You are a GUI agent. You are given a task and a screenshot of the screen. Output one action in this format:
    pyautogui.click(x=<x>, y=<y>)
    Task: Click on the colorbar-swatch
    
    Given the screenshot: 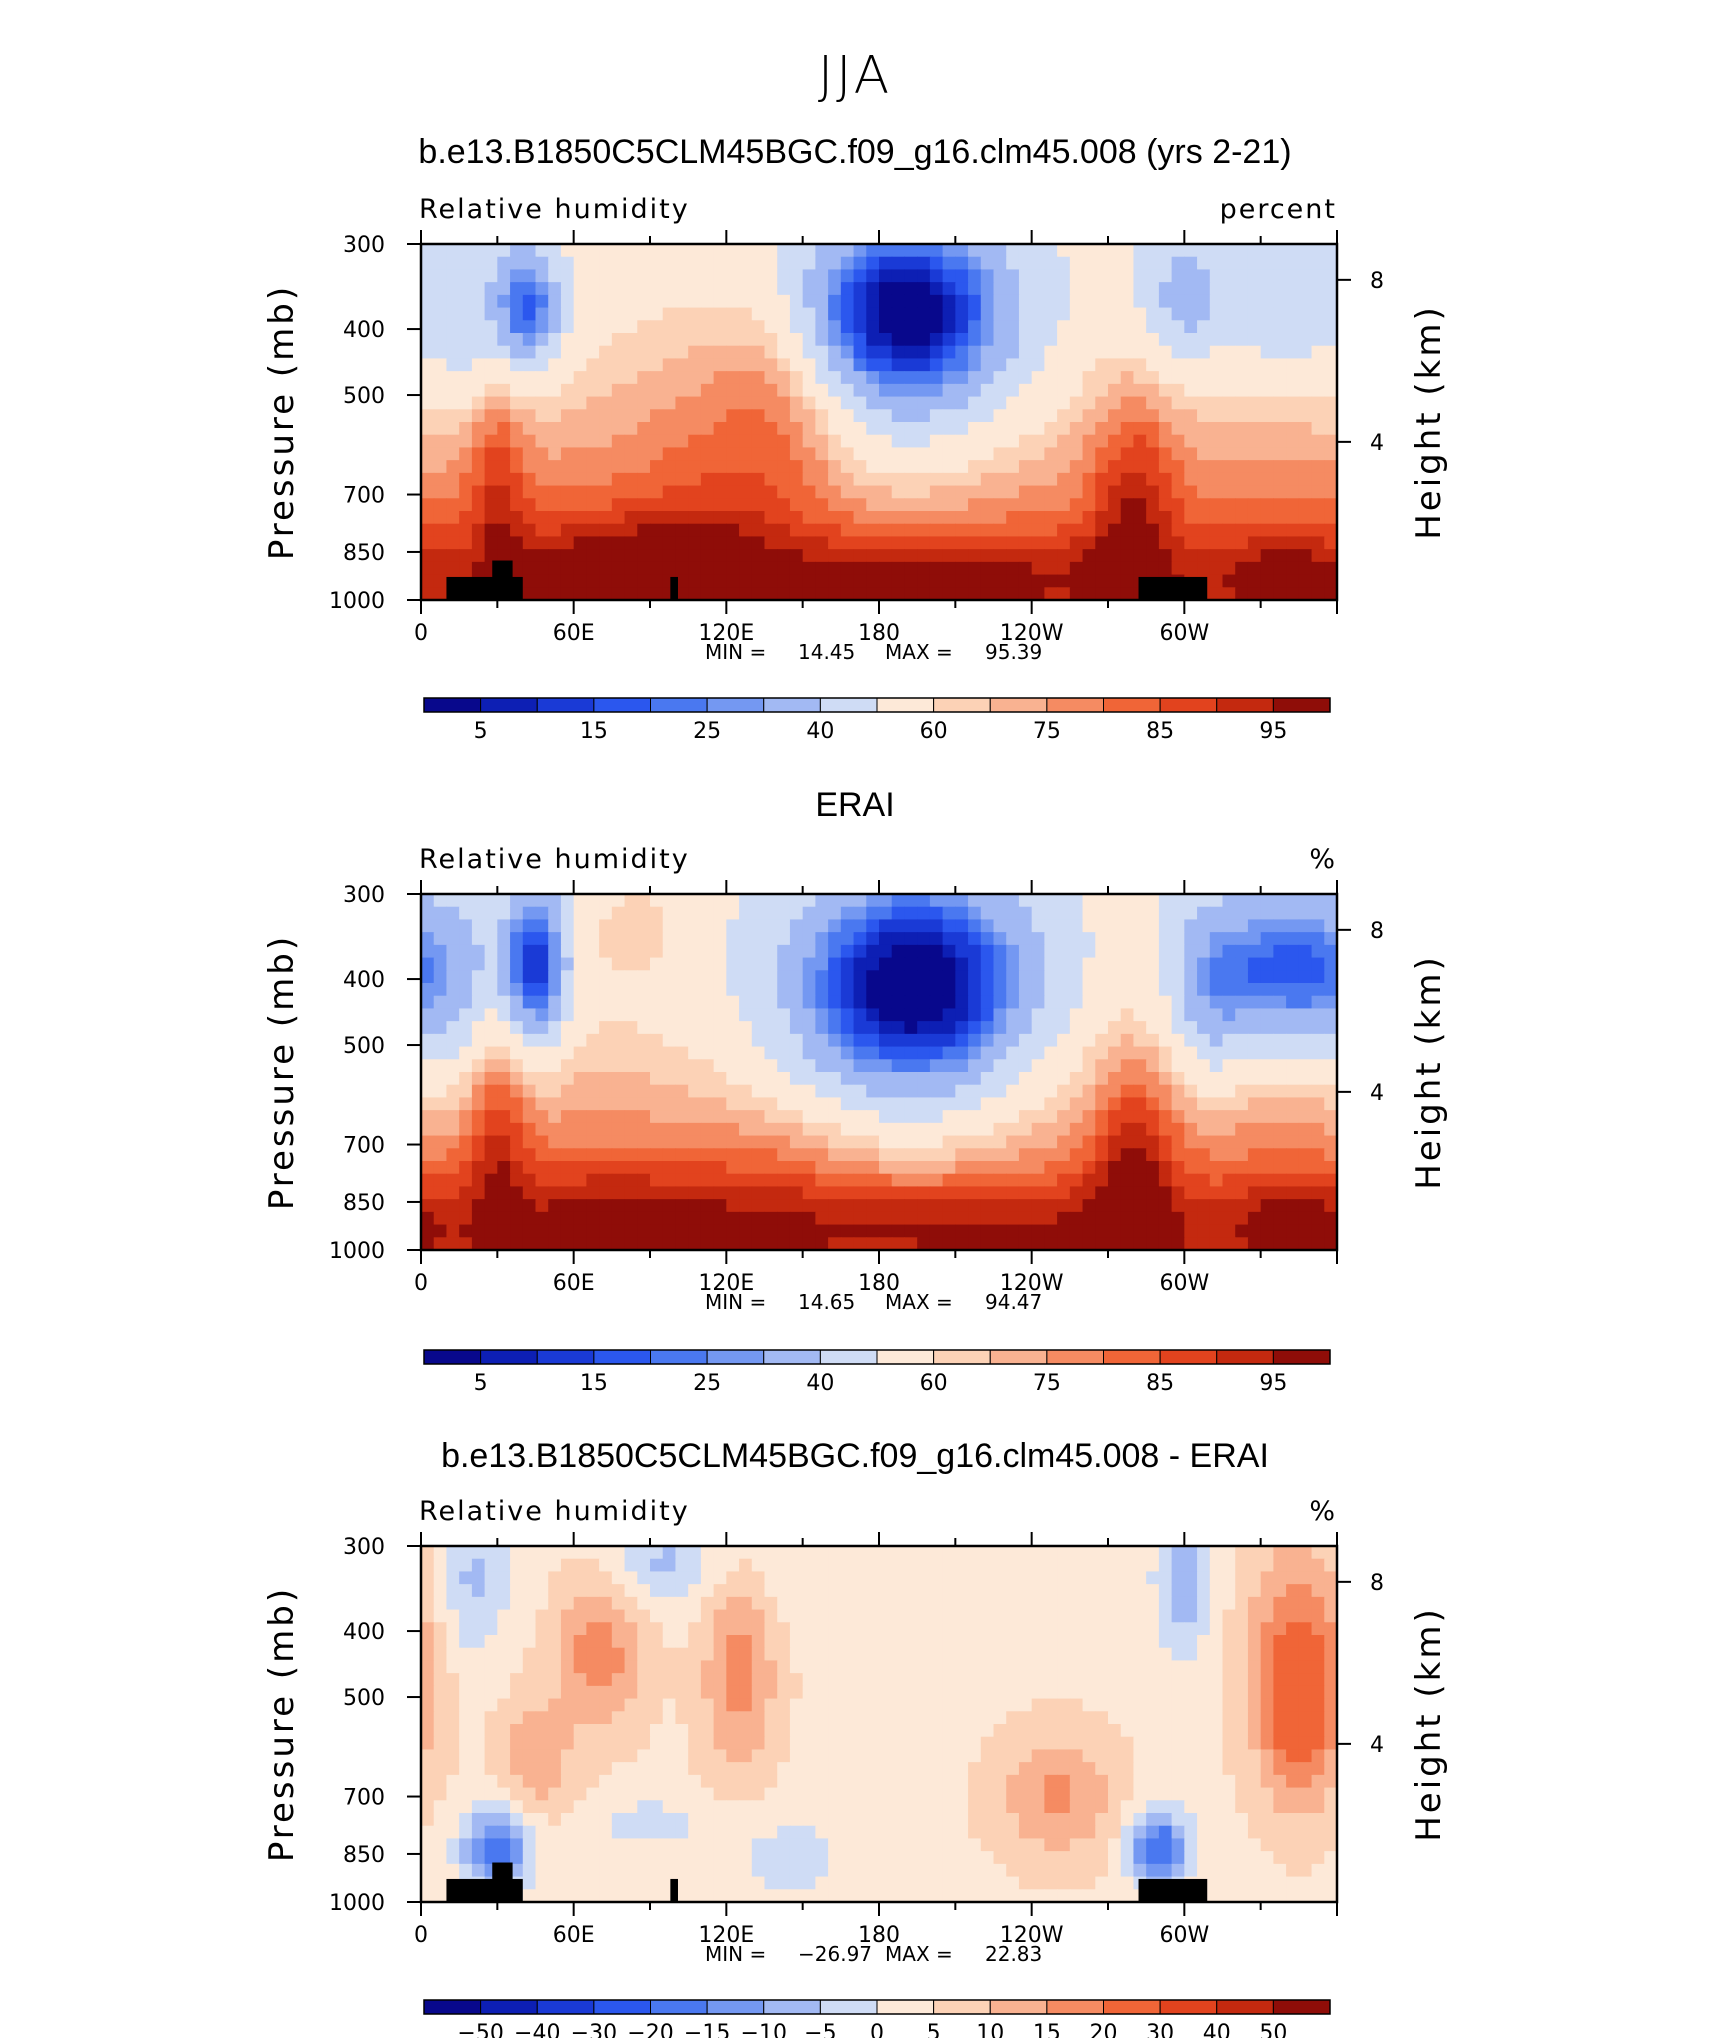 What is the action you would take?
    pyautogui.click(x=1075, y=1357)
    